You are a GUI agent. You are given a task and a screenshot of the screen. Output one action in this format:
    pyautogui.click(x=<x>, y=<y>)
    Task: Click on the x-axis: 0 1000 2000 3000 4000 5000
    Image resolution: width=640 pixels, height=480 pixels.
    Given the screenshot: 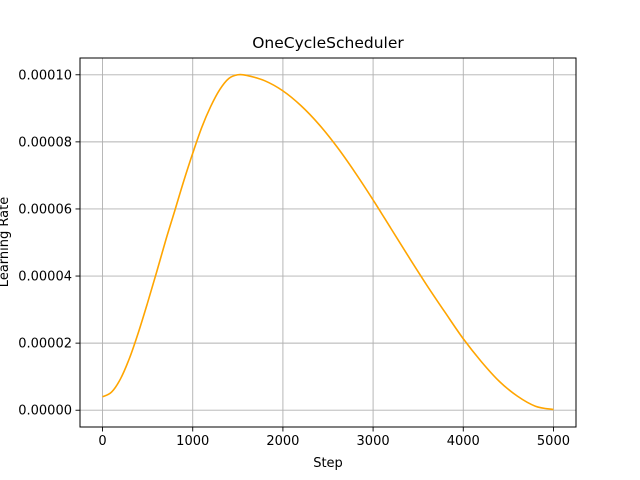 What is the action you would take?
    pyautogui.click(x=334, y=438)
    